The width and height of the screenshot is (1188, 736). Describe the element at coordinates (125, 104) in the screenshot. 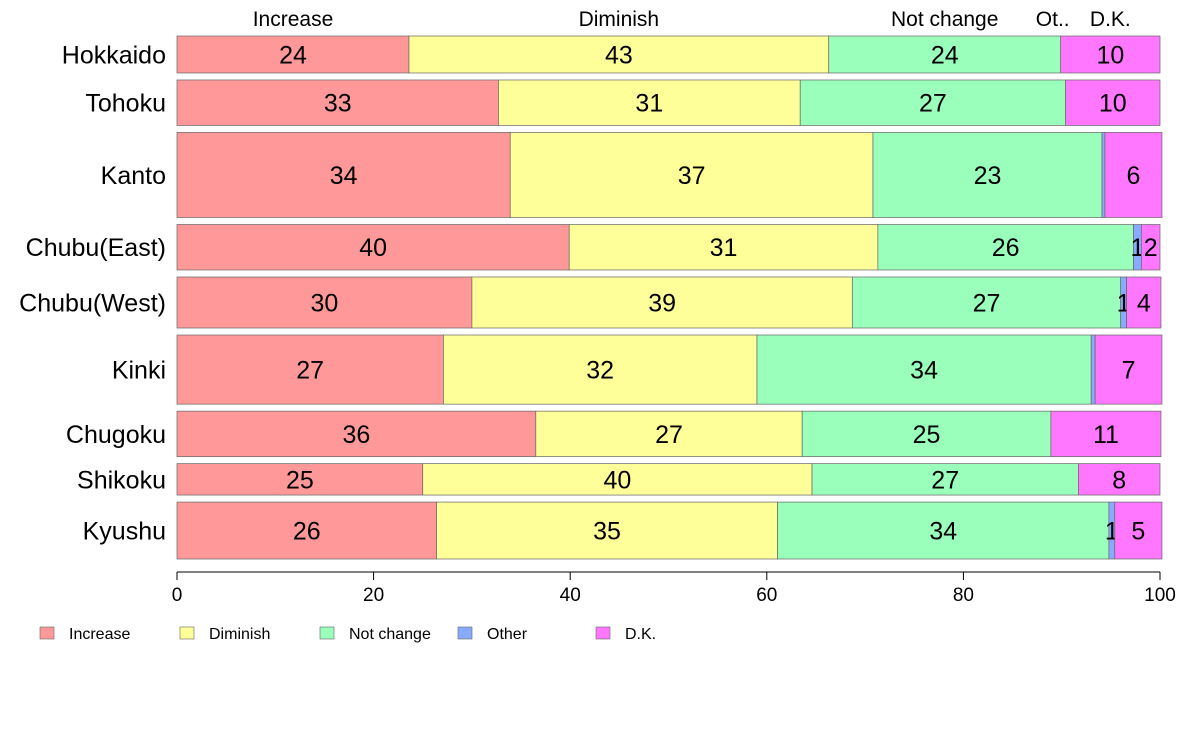

I see `category-label: Tohoku` at that location.